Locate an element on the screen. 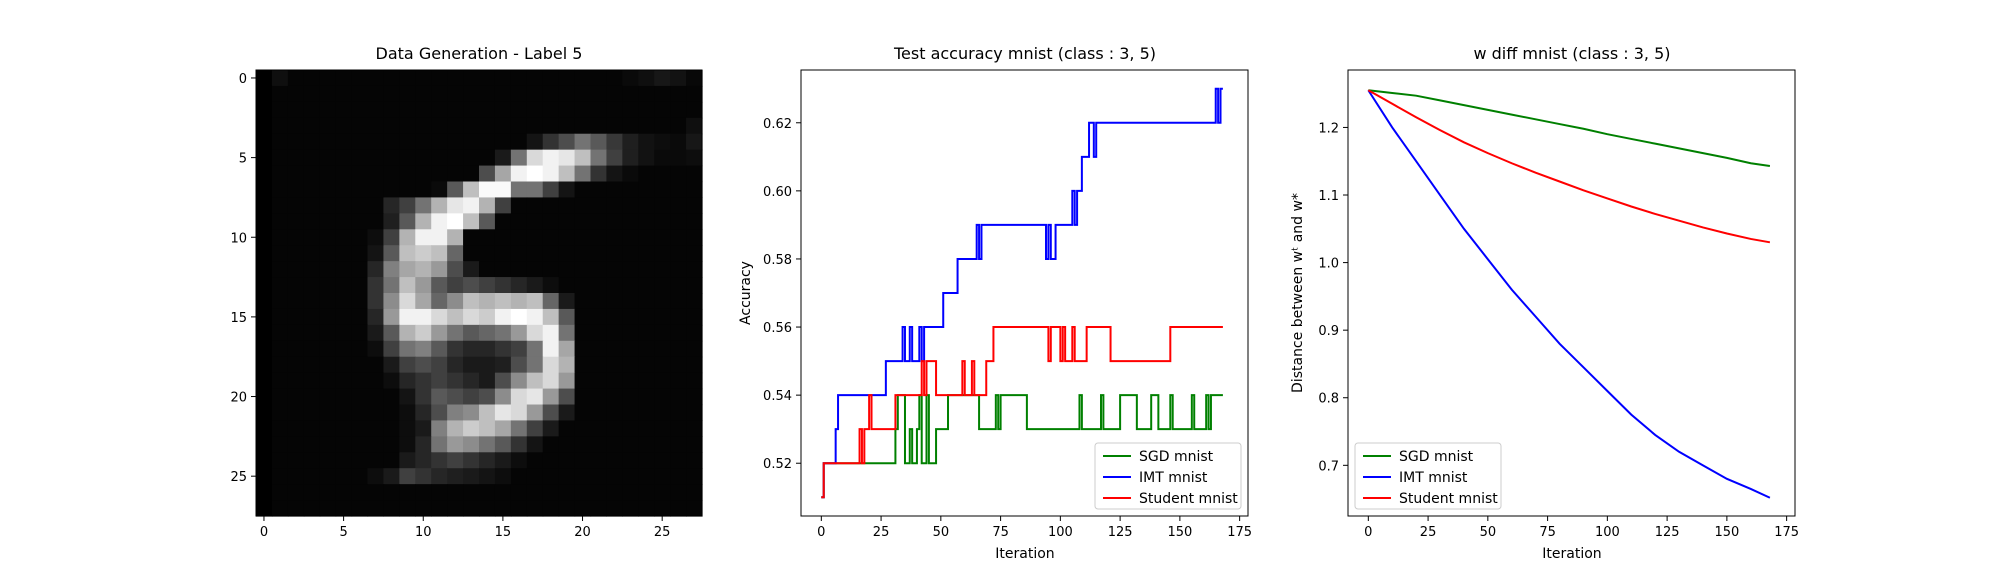 The height and width of the screenshot is (580, 2000). p3-y-tick-label: 1.0 is located at coordinates (1328, 264).